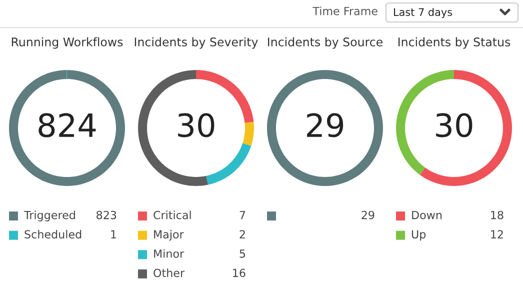 This screenshot has height=286, width=523. What do you see at coordinates (53, 234) in the screenshot?
I see `legend-label: Scheduled` at bounding box center [53, 234].